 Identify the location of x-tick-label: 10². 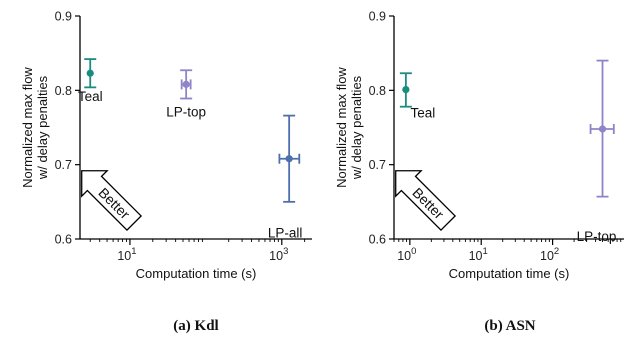
(549, 254).